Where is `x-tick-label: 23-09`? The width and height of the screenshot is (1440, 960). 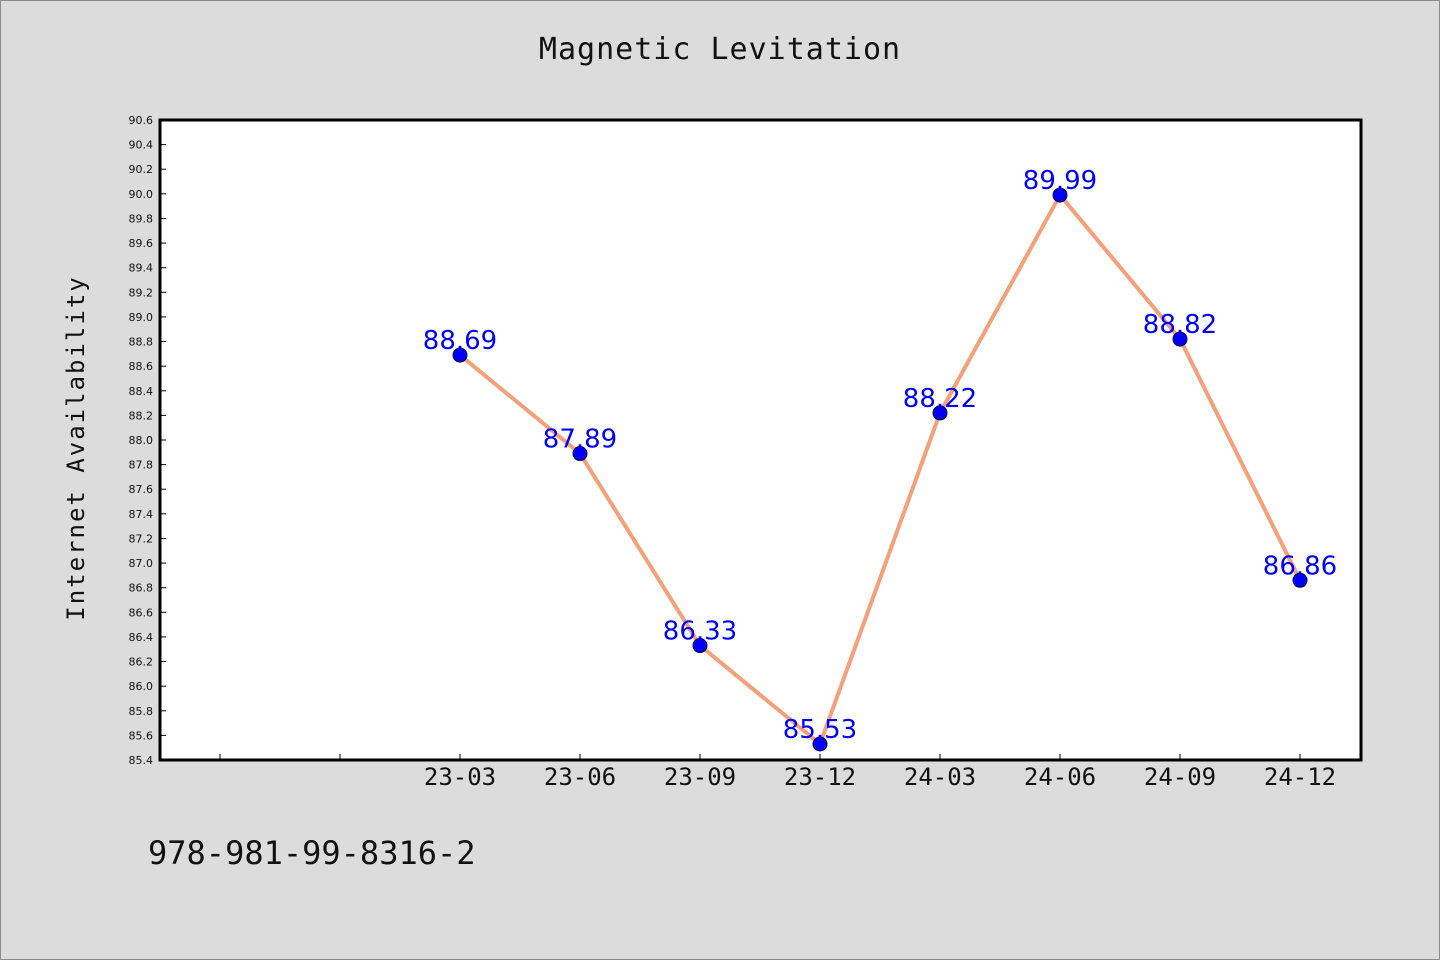
x-tick-label: 23-09 is located at coordinates (700, 777).